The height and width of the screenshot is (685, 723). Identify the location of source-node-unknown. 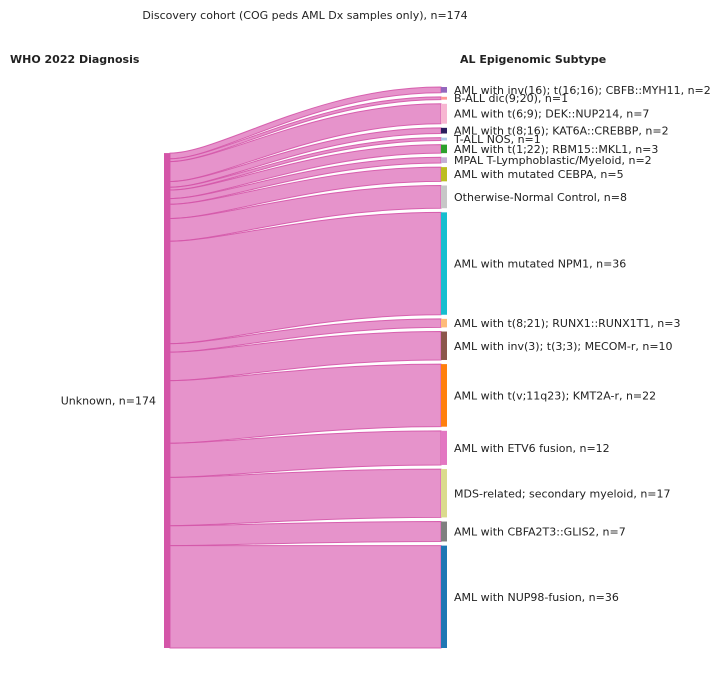
(167, 400).